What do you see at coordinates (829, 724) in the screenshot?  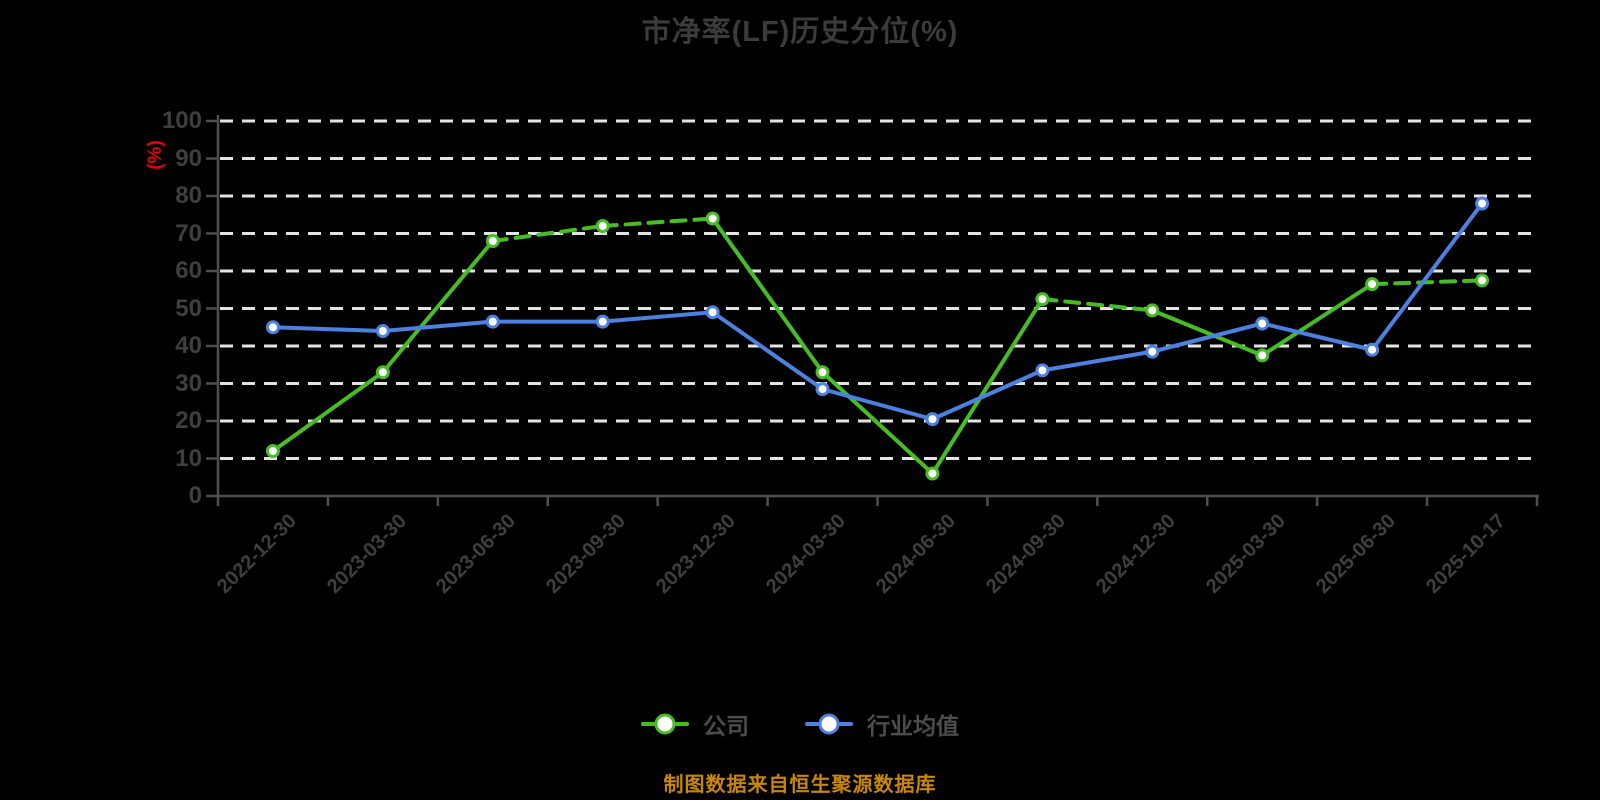 I see `industry-average-legend-marker` at bounding box center [829, 724].